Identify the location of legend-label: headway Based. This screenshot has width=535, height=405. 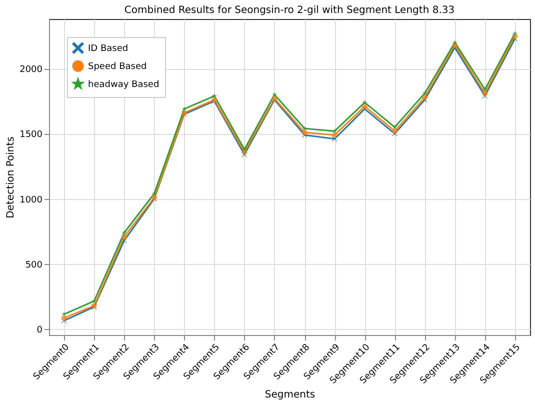
(124, 85).